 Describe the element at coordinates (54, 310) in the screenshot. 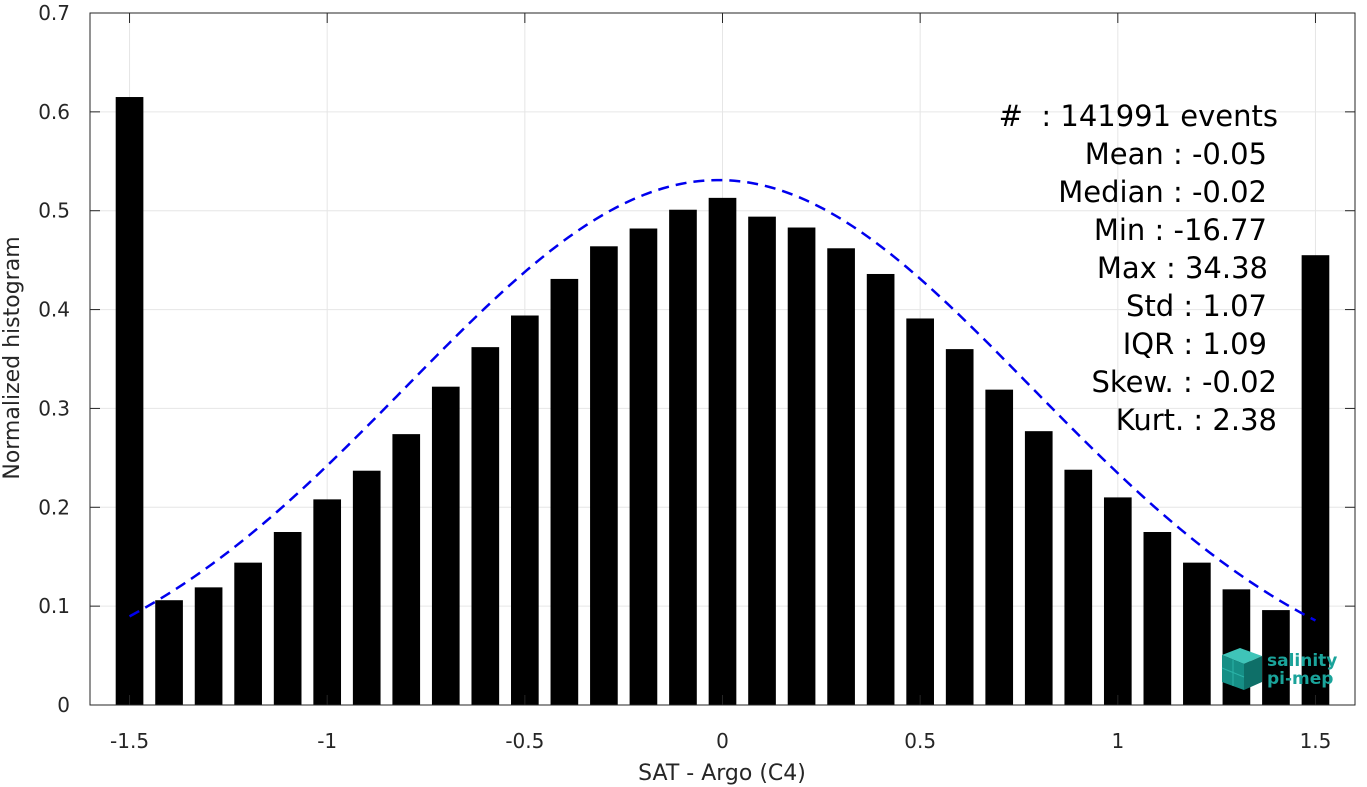

I see `y-tick-label: 0.4` at that location.